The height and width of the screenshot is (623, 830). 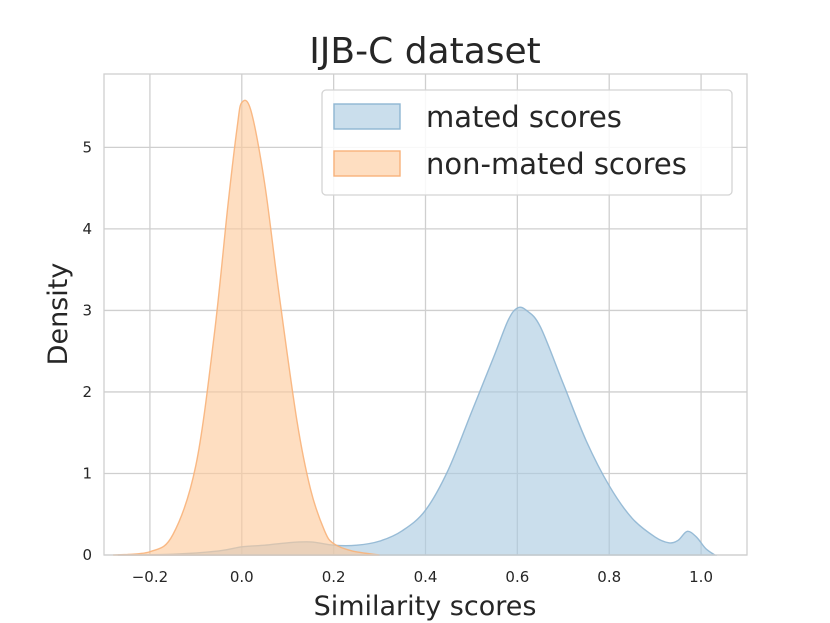 What do you see at coordinates (524, 117) in the screenshot?
I see `legend-label-mated: mated scores` at bounding box center [524, 117].